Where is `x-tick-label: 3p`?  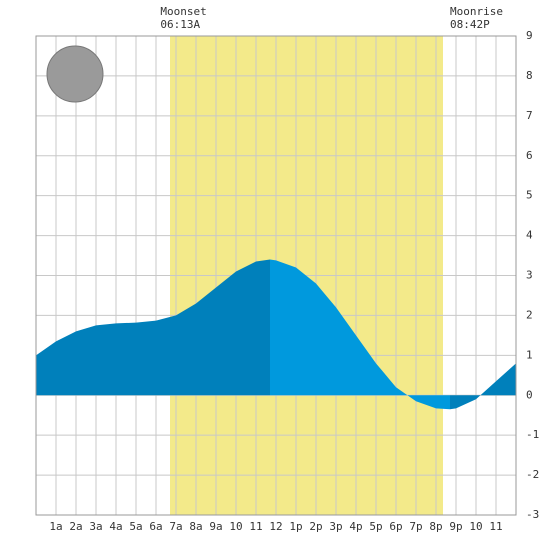 x-tick-label: 3p is located at coordinates (335, 526).